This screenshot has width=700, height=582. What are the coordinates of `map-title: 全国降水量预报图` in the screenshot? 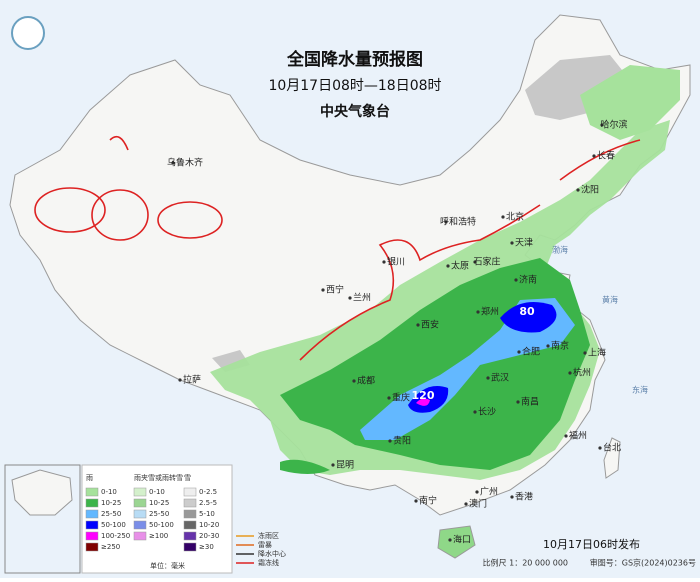 It's located at (354, 59).